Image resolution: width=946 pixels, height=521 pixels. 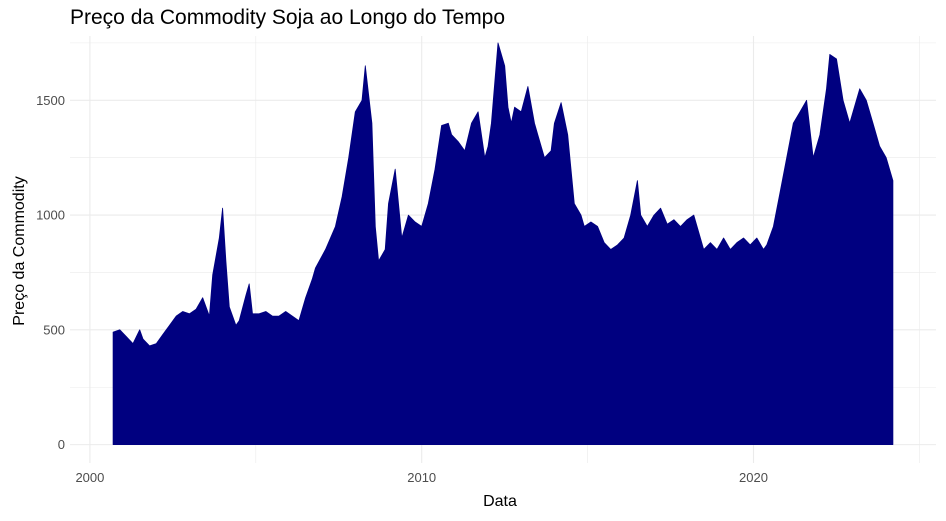 I want to click on y-tick-label: 1000, so click(x=50, y=215).